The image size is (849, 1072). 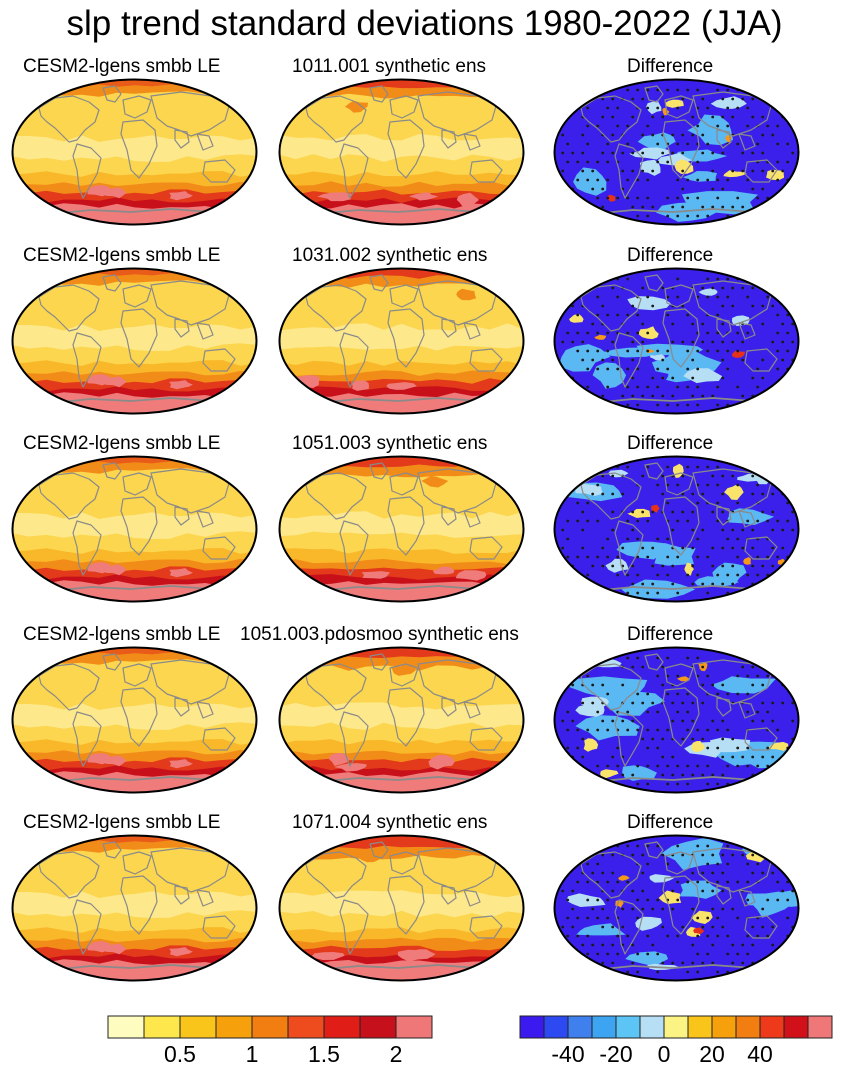 I want to click on diff-base, so click(x=676, y=341).